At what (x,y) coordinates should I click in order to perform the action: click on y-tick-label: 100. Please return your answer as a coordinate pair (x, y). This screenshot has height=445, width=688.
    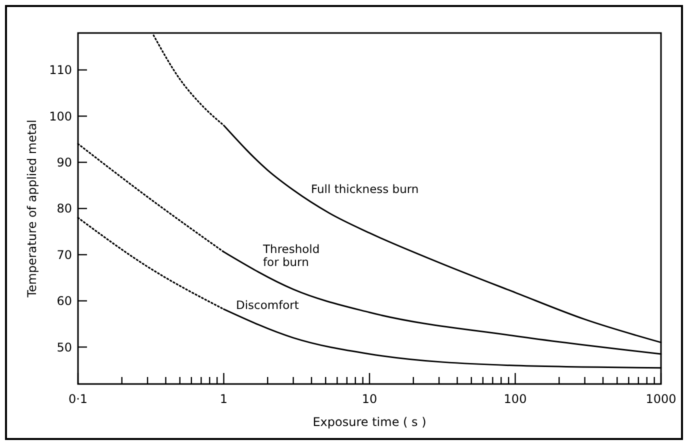
    Looking at the image, I should click on (60, 116).